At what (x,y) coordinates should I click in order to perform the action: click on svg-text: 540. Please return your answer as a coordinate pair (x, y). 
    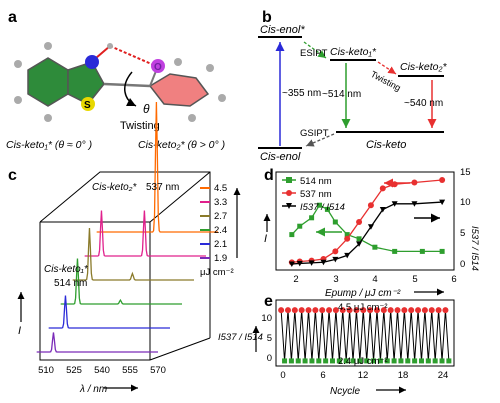
    Looking at the image, I should click on (102, 370).